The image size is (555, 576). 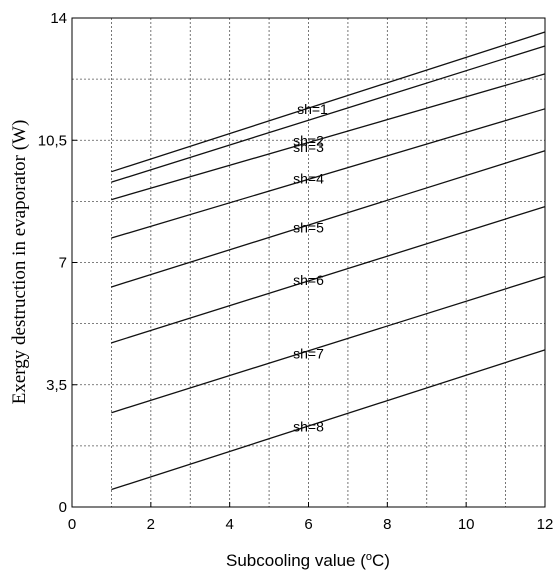 I want to click on series-label-sh-7: sh=7, so click(x=308, y=353).